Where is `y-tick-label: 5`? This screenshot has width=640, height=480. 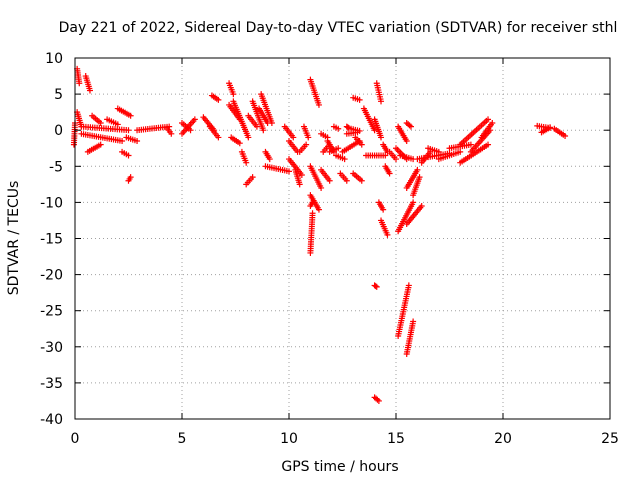 y-tick-label: 5 is located at coordinates (58, 95).